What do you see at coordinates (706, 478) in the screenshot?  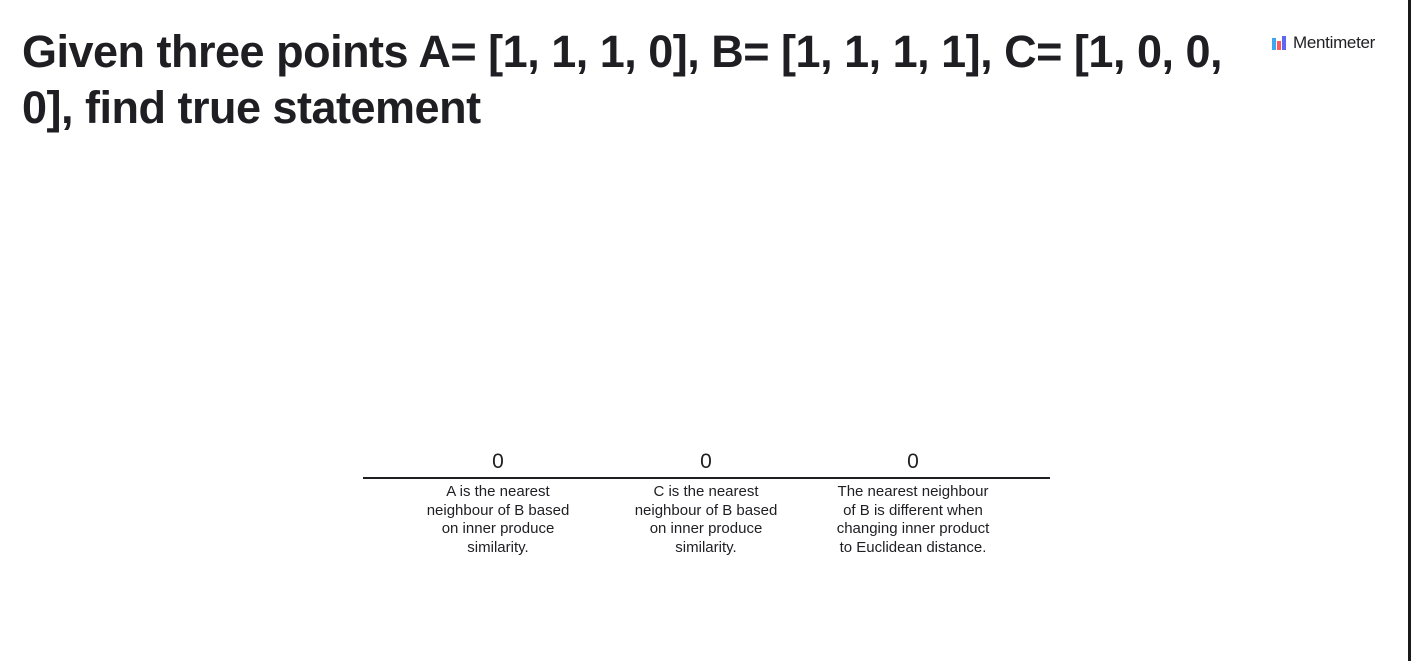 I see `chart-baseline` at bounding box center [706, 478].